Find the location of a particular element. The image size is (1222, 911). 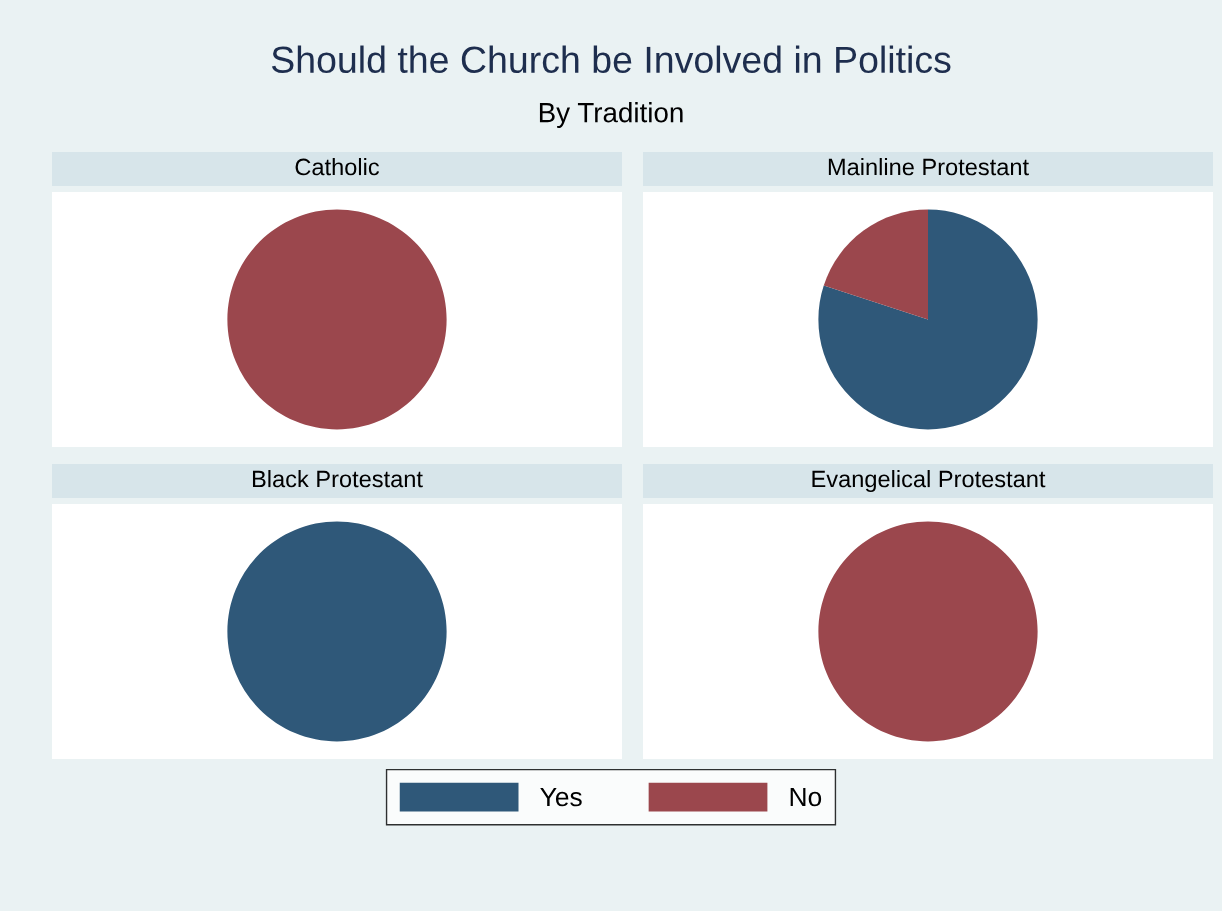

legend-label: No is located at coordinates (806, 797).